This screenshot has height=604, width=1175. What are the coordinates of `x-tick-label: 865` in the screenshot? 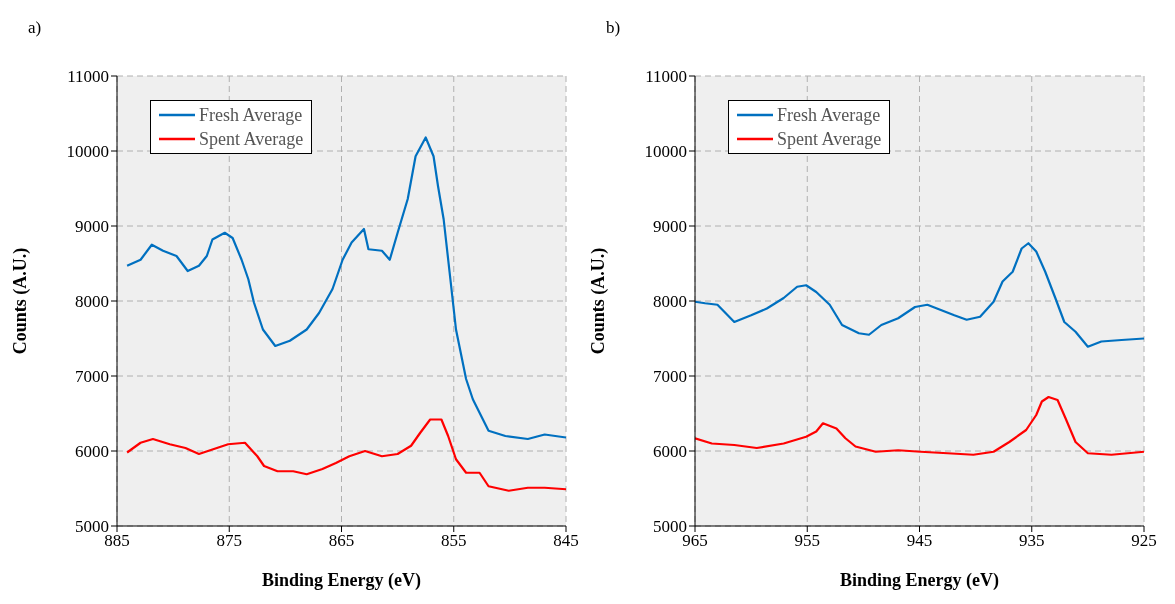 It's located at (341, 541).